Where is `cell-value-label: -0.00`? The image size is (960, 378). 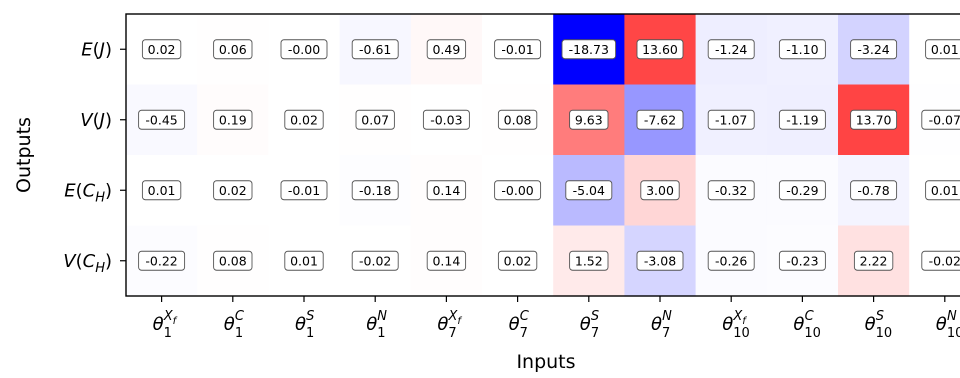 cell-value-label: -0.00 is located at coordinates (304, 49).